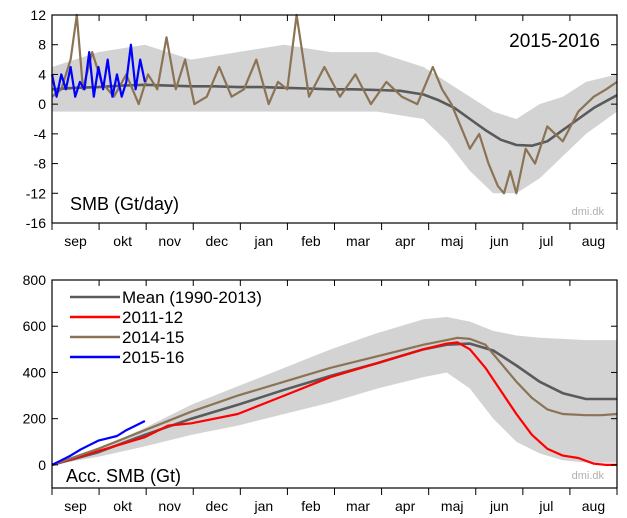 This screenshot has height=518, width=627. What do you see at coordinates (40, 164) in the screenshot?
I see `daily-ytick-label: -8` at bounding box center [40, 164].